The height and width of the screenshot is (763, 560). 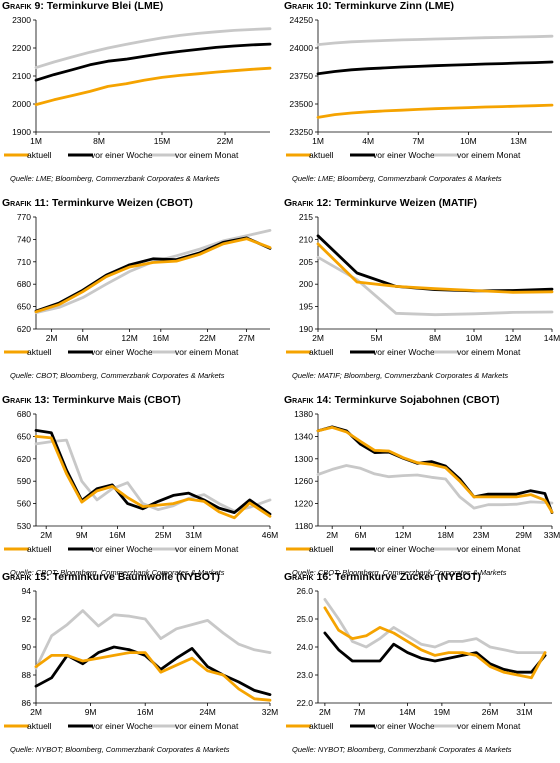 What do you see at coordinates (303, 459) in the screenshot?
I see `y-tick-label: 1300` at bounding box center [303, 459].